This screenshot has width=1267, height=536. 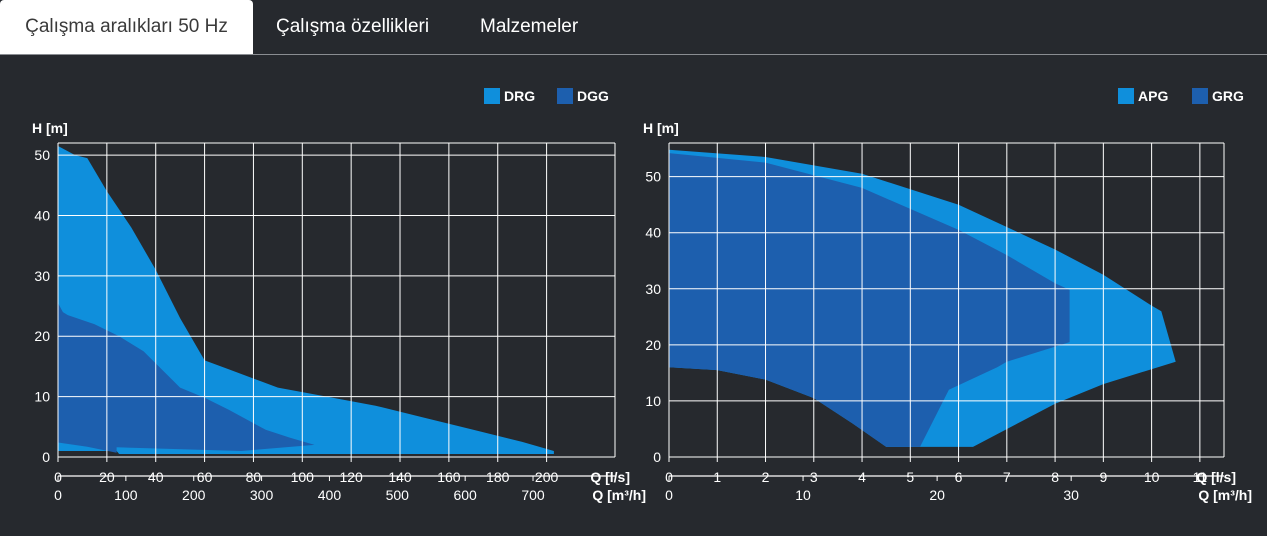 What do you see at coordinates (492, 96) in the screenshot?
I see `legend-swatch-drg` at bounding box center [492, 96].